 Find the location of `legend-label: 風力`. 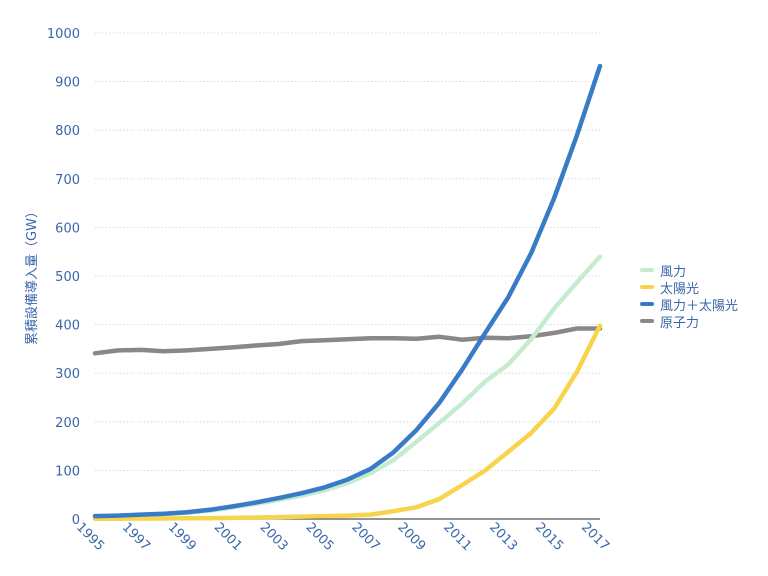

legend-label: 風力 is located at coordinates (673, 272).